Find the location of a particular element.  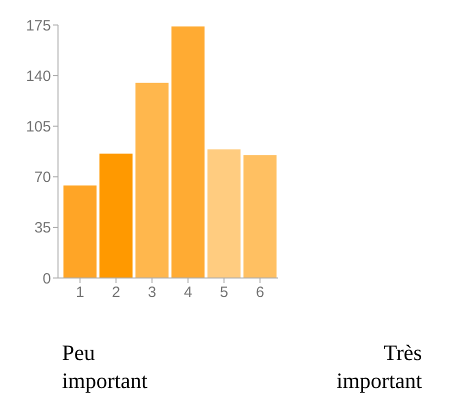

x-tick-label: 1 is located at coordinates (80, 292).